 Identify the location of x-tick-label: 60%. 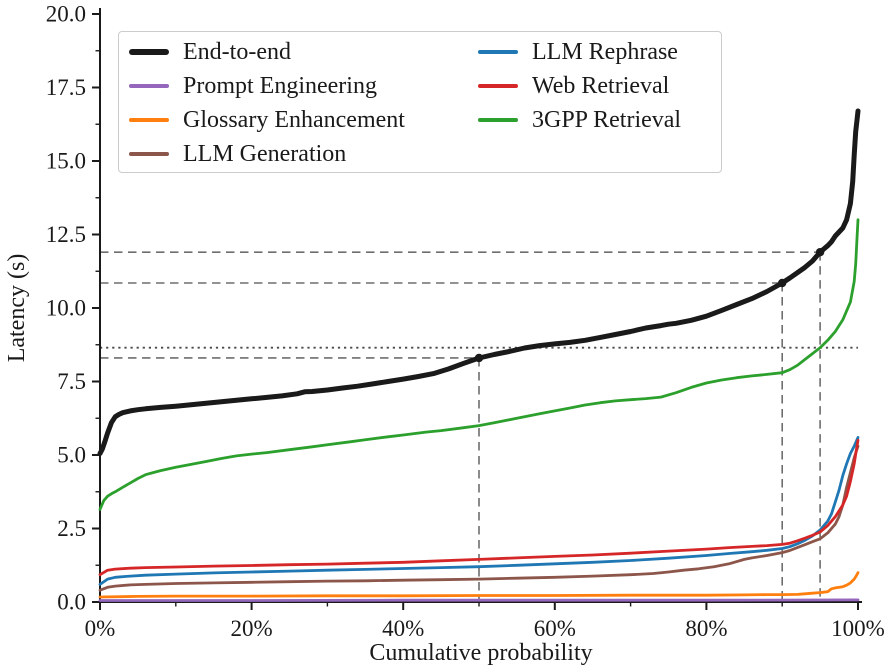
(555, 628).